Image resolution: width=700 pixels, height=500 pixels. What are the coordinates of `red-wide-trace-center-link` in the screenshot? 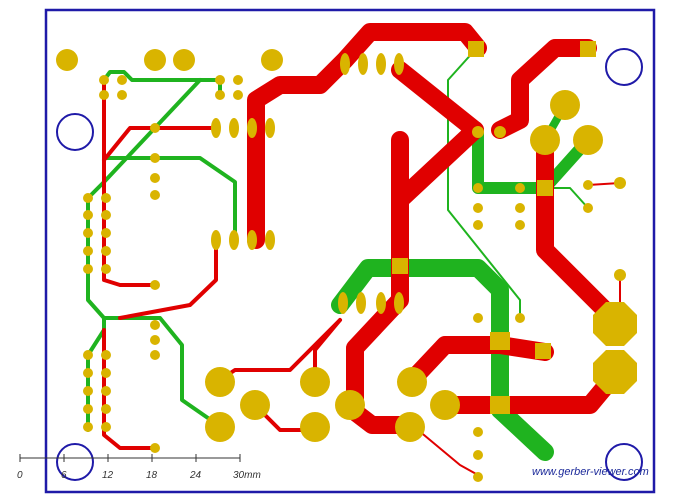 It's located at (437, 165).